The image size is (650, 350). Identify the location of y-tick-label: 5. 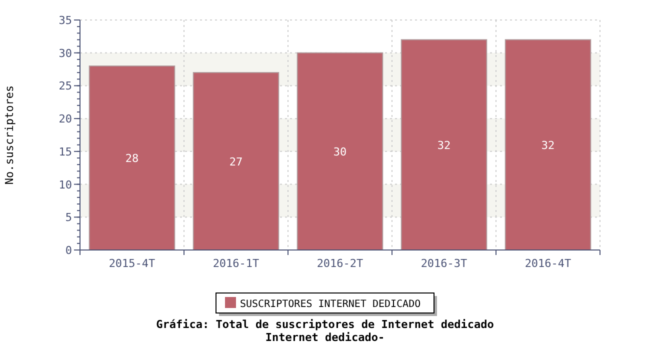
(68, 217).